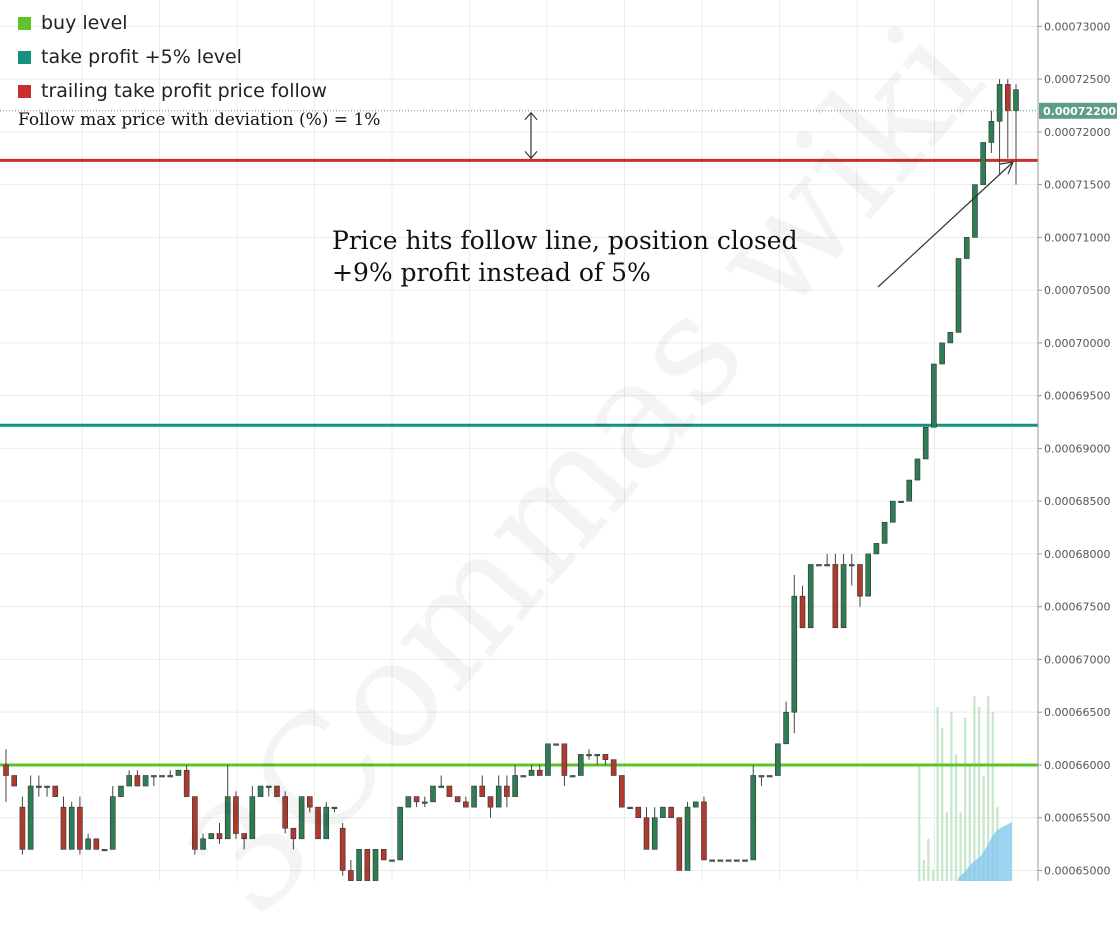 Image resolution: width=1118 pixels, height=948 pixels. What do you see at coordinates (84, 23) in the screenshot?
I see `legend-label: buy level` at bounding box center [84, 23].